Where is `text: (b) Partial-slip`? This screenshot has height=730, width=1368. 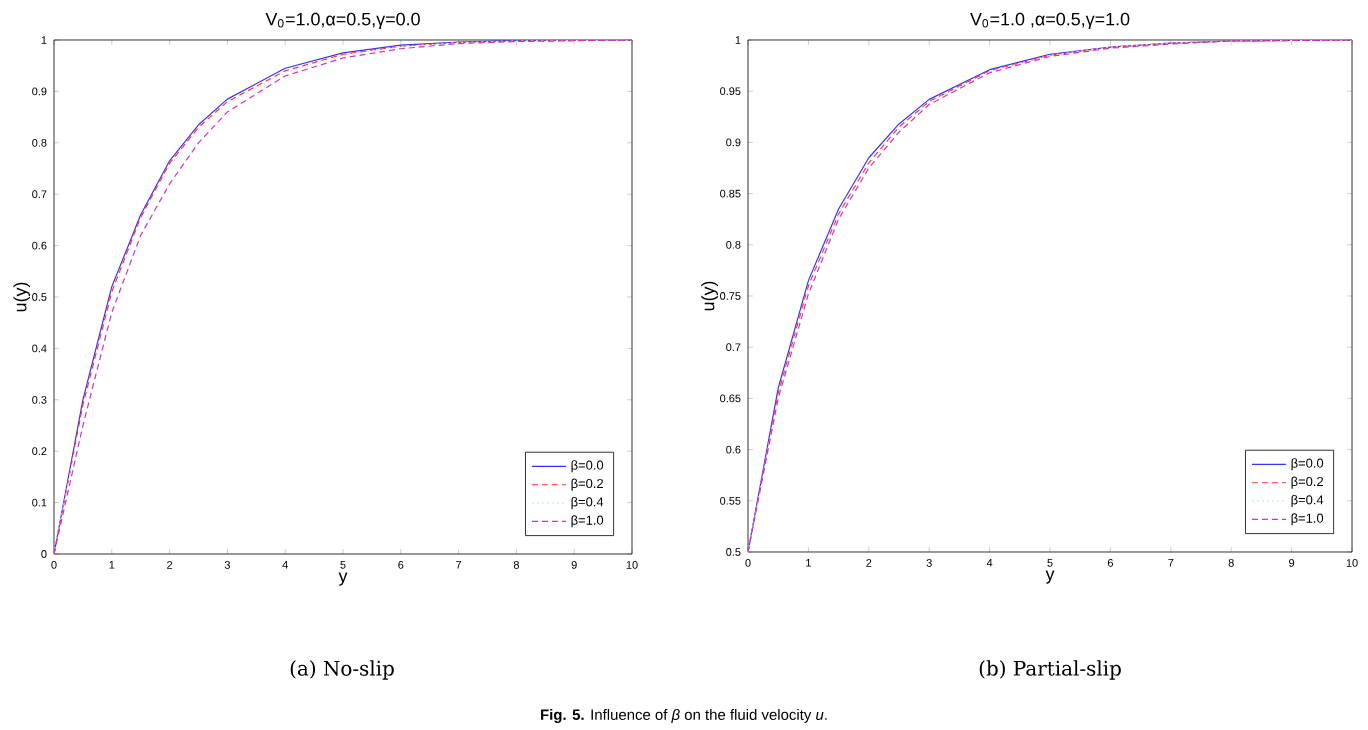 text: (b) Partial-slip is located at coordinates (1050, 670).